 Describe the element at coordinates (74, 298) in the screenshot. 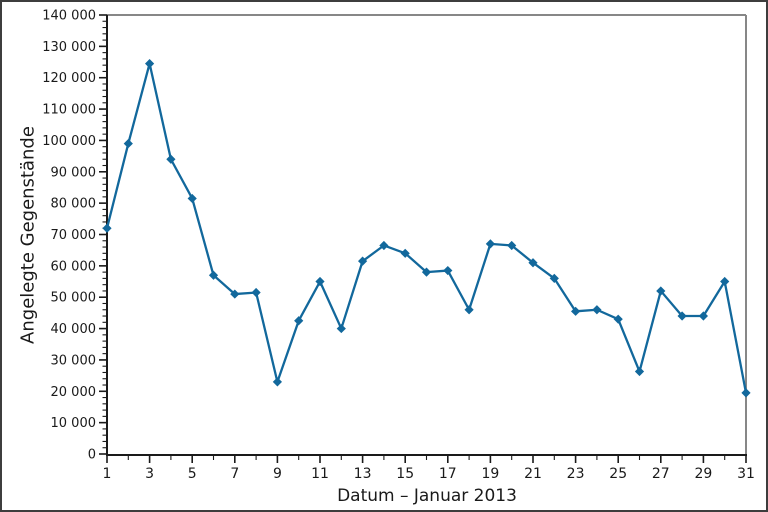

I see `y-tick-label: 50 000` at that location.